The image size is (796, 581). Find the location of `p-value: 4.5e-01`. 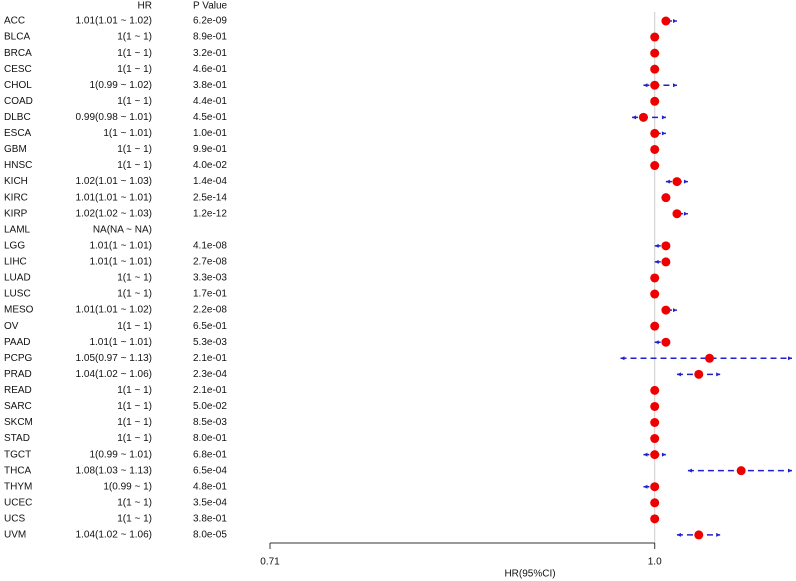

p-value: 4.5e-01 is located at coordinates (210, 117).